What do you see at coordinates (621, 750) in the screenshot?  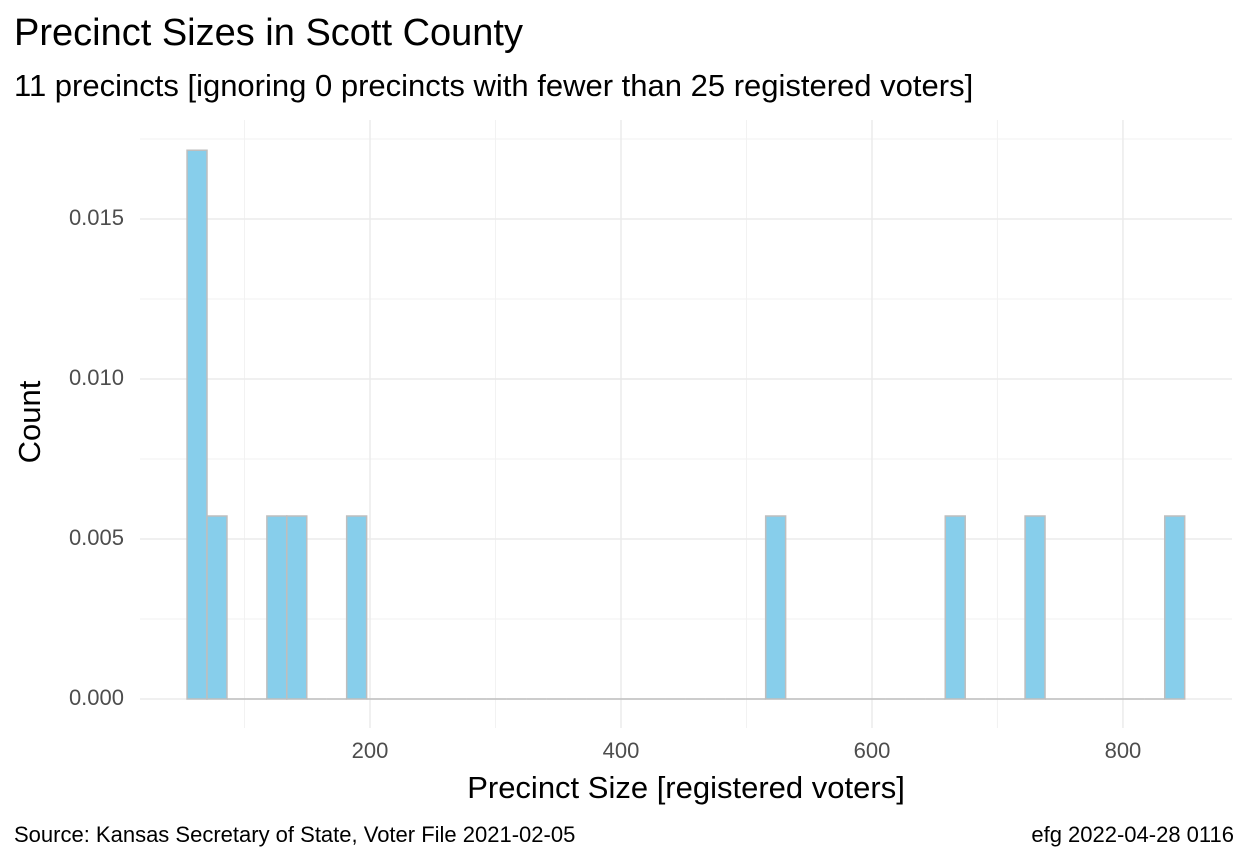 I see `x-tick-label: 400` at bounding box center [621, 750].